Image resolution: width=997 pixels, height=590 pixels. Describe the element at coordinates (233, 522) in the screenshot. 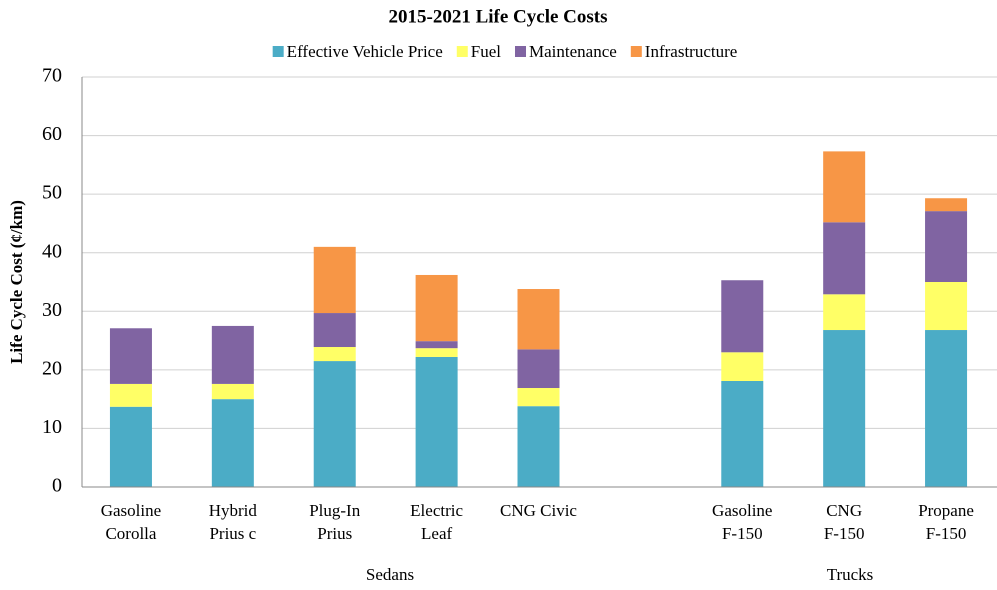

I see `x-tick-label: Hybrid Prius c` at that location.